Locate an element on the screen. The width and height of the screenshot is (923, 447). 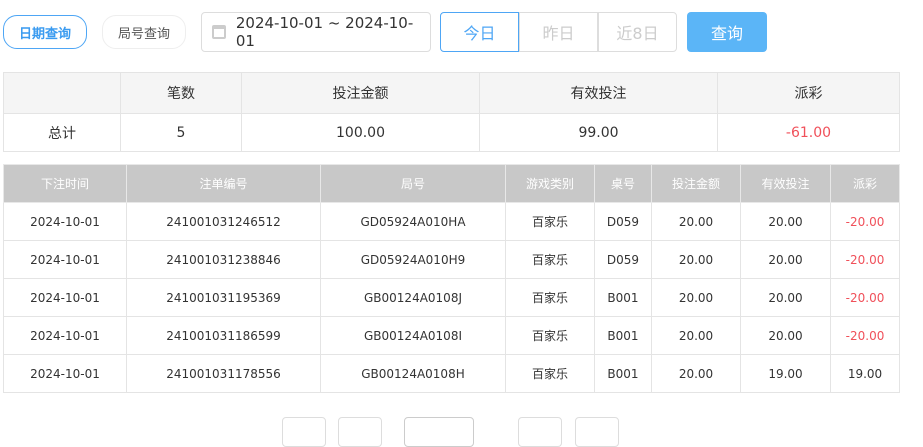
detail-header-cell: 有效投注 is located at coordinates (785, 183).